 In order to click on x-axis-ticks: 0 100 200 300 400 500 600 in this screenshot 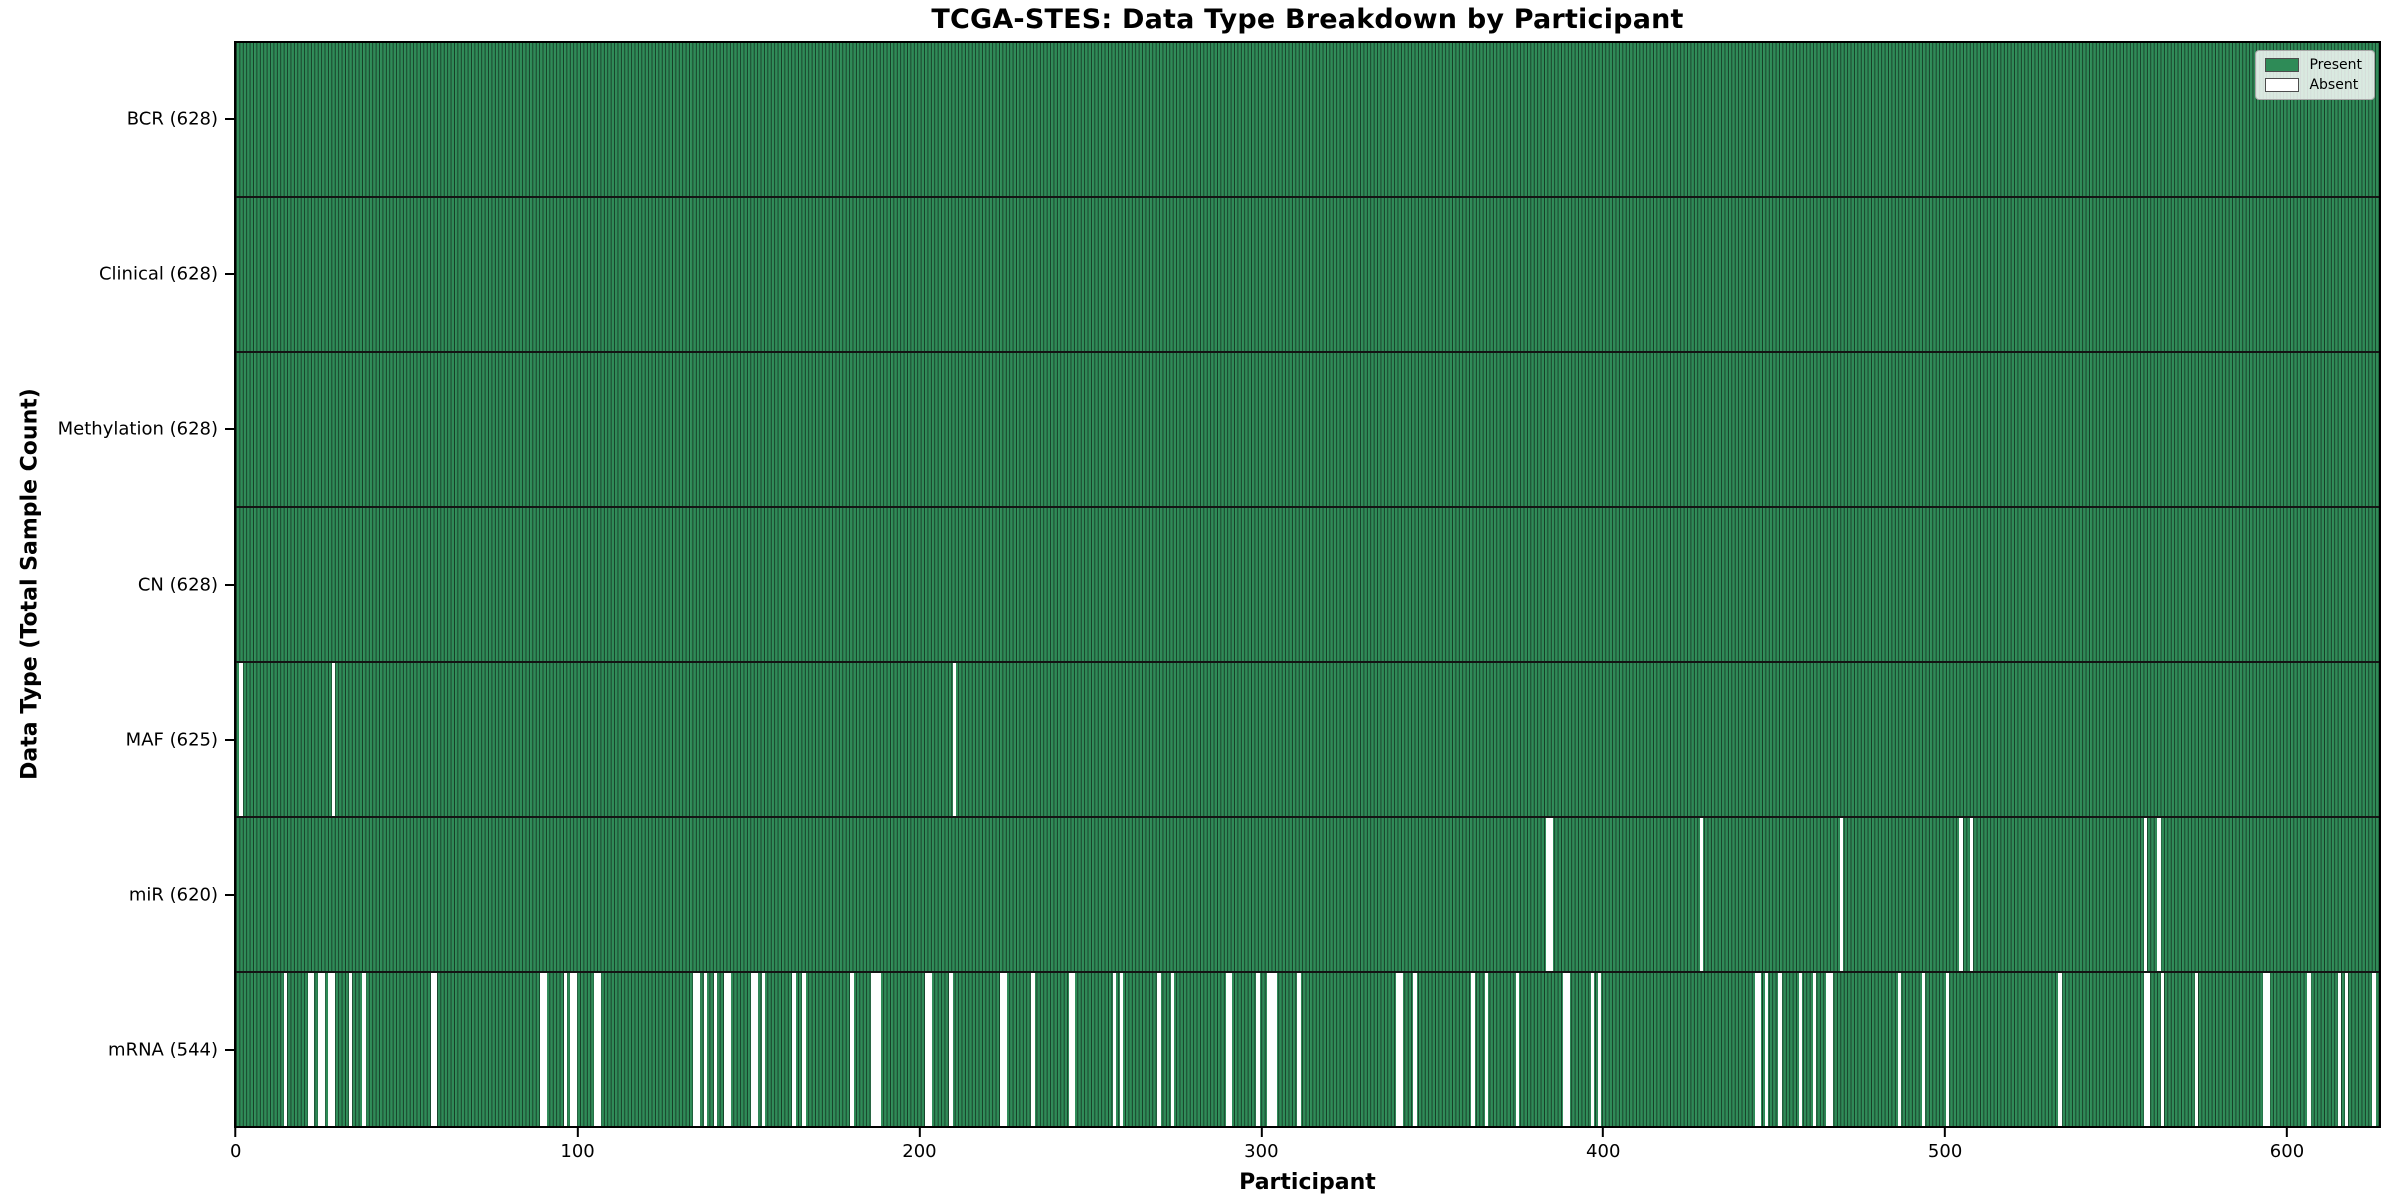, I will do `click(1305, 1151)`.